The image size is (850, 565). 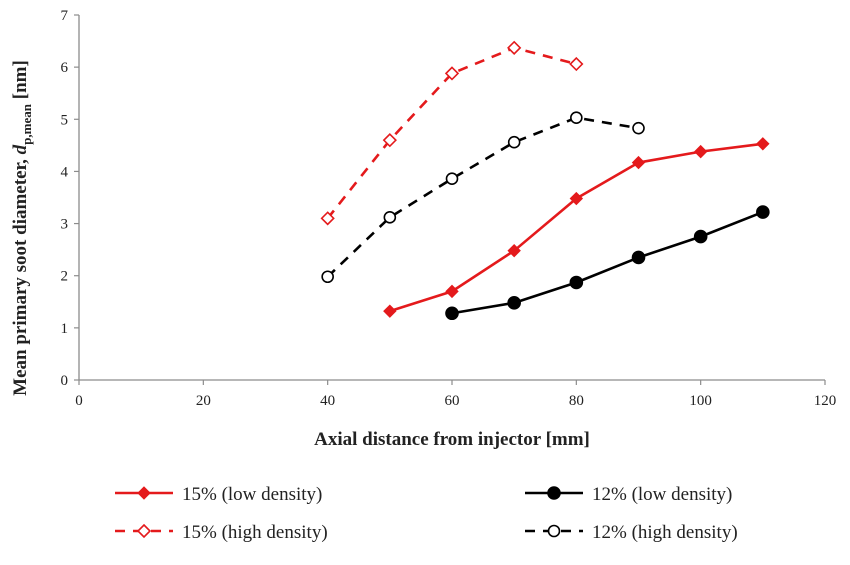 I want to click on legend-item: 12% (high density), so click(x=631, y=532).